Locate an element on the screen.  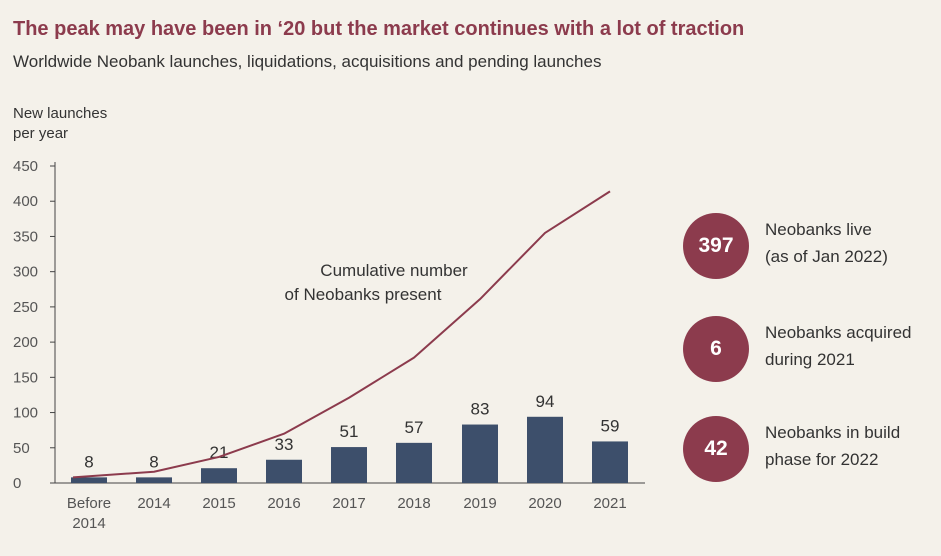
x-tick-label-0-0: Before is located at coordinates (89, 503).